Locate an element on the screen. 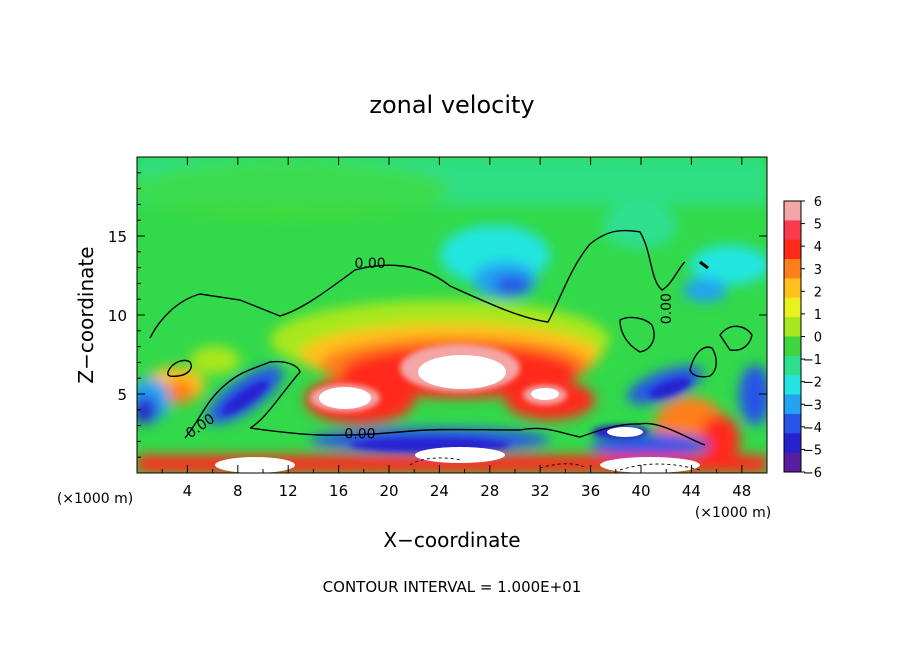 The height and width of the screenshot is (654, 904). x-tick-label: 36 is located at coordinates (590, 491).